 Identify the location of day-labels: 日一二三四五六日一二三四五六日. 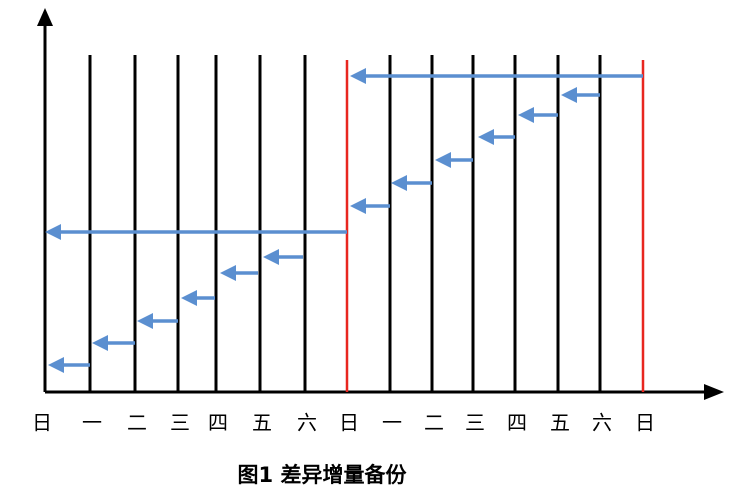
(343, 423).